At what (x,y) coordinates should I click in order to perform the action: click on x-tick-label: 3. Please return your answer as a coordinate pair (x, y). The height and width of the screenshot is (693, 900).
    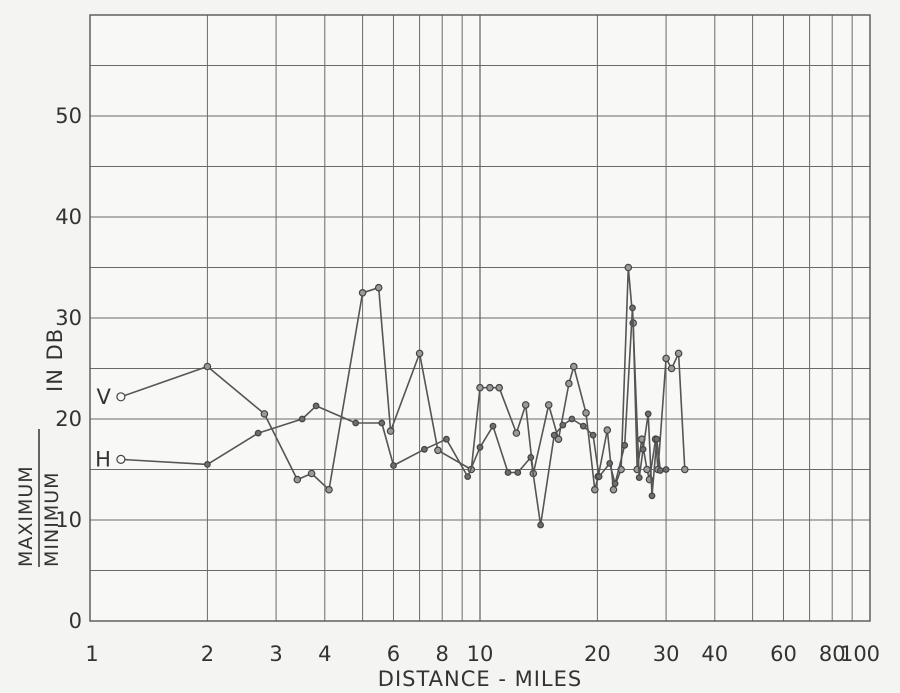
    Looking at the image, I should click on (275, 654).